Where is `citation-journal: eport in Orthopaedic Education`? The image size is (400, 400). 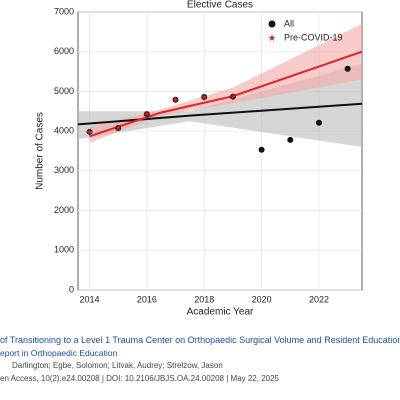 citation-journal: eport in Orthopaedic Education is located at coordinates (59, 353).